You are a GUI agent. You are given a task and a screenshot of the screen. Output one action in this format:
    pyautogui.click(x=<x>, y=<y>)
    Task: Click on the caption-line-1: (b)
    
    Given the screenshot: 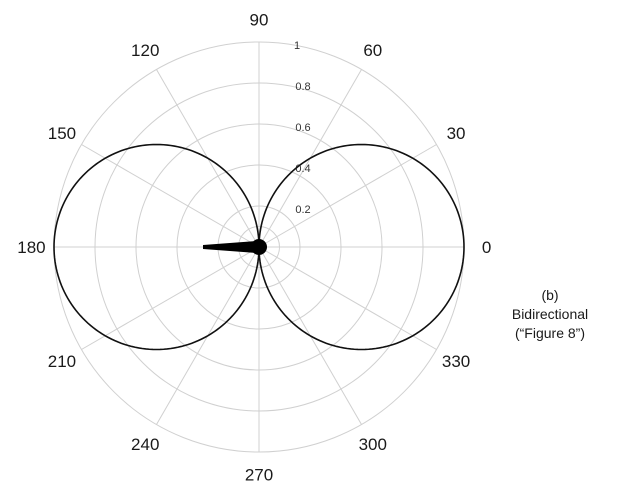 What is the action you would take?
    pyautogui.click(x=550, y=295)
    